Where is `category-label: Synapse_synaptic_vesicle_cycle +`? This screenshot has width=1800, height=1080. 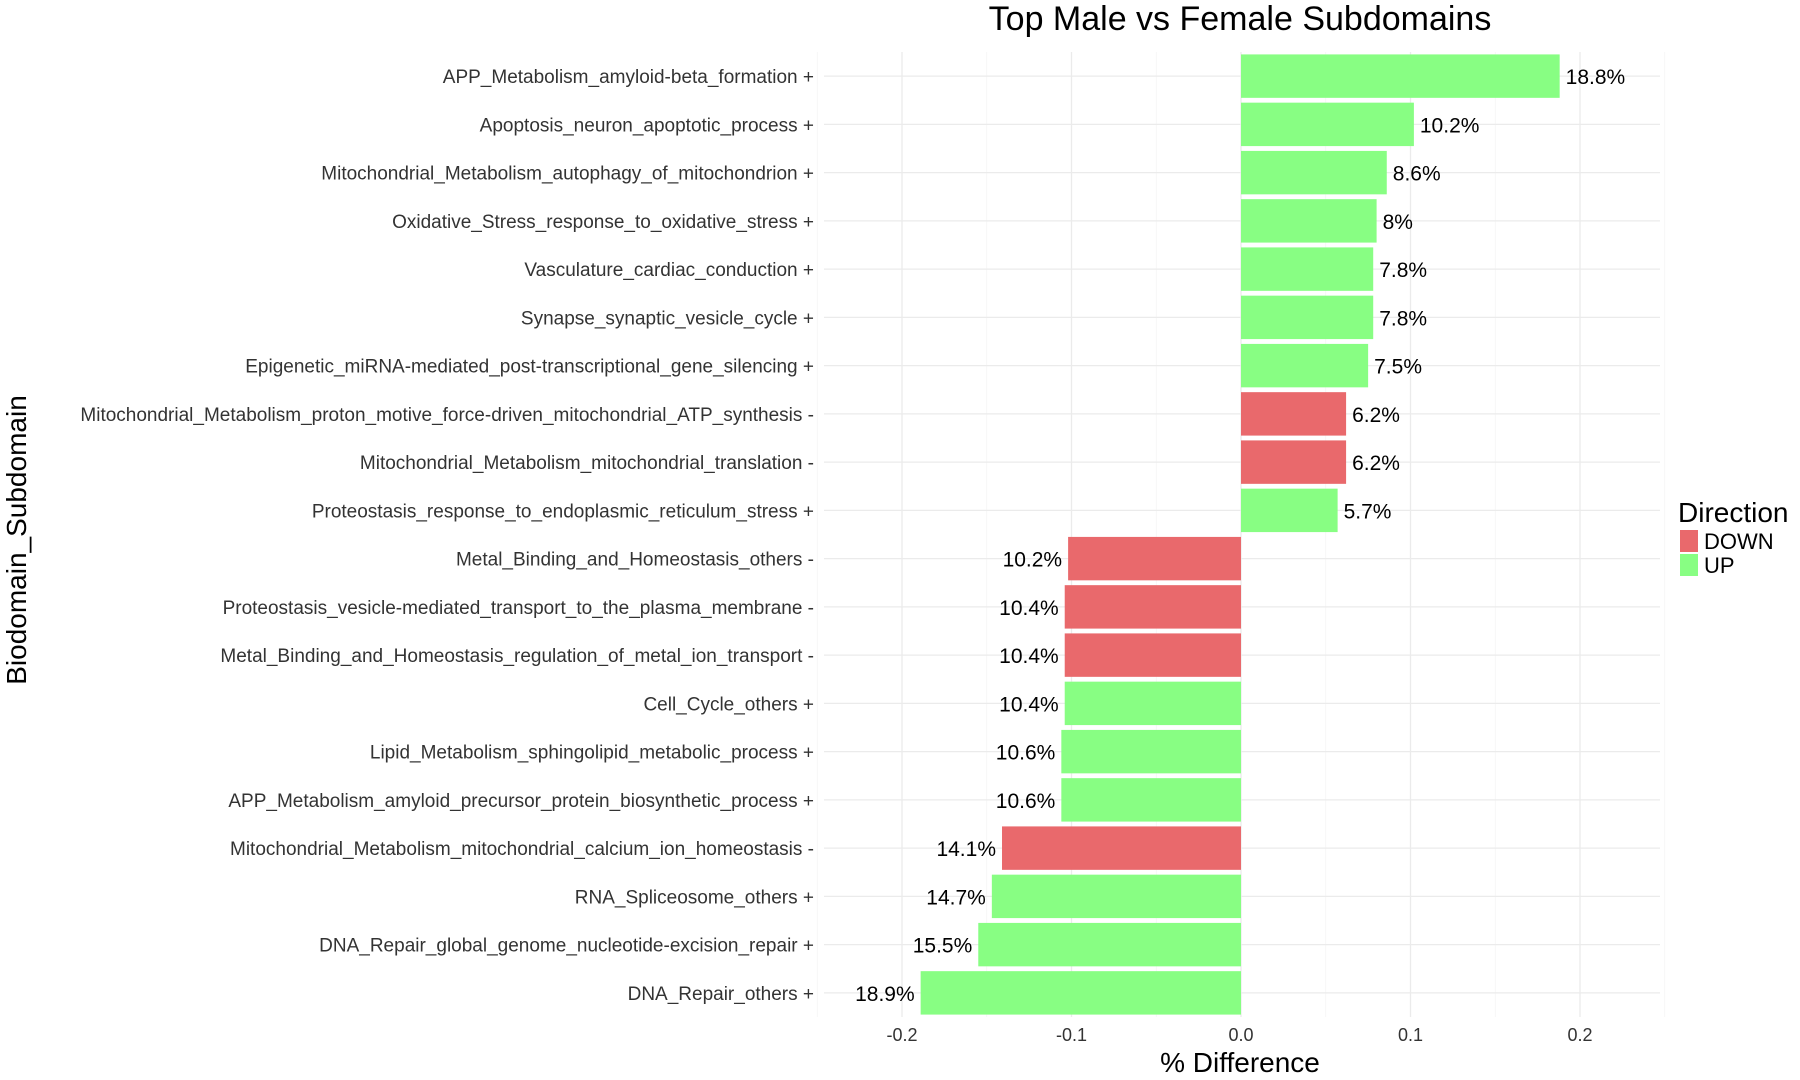 category-label: Synapse_synaptic_vesicle_cycle + is located at coordinates (667, 318).